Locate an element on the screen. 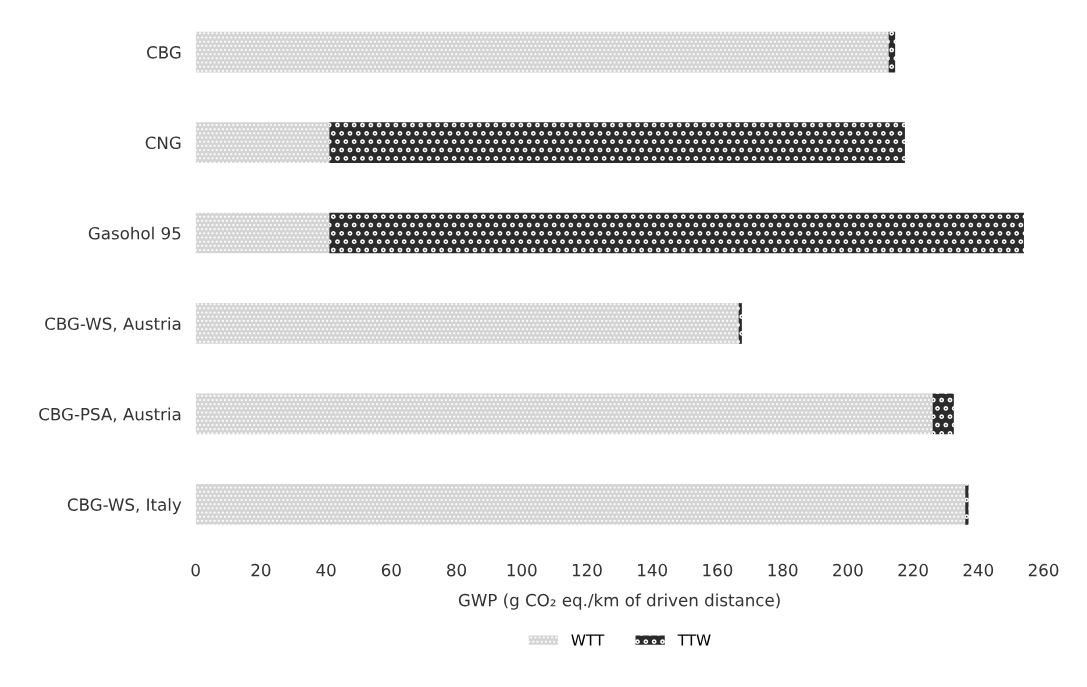 The image size is (1087, 687). x-axis-title: GWP (g CO₂ eq./km of driven distance) is located at coordinates (619, 601).